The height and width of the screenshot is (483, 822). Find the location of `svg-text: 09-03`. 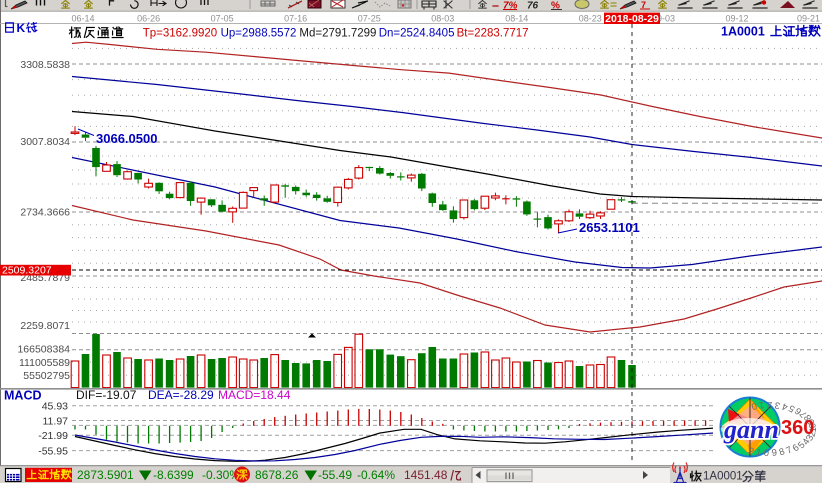

svg-text: 09-03 is located at coordinates (663, 19).